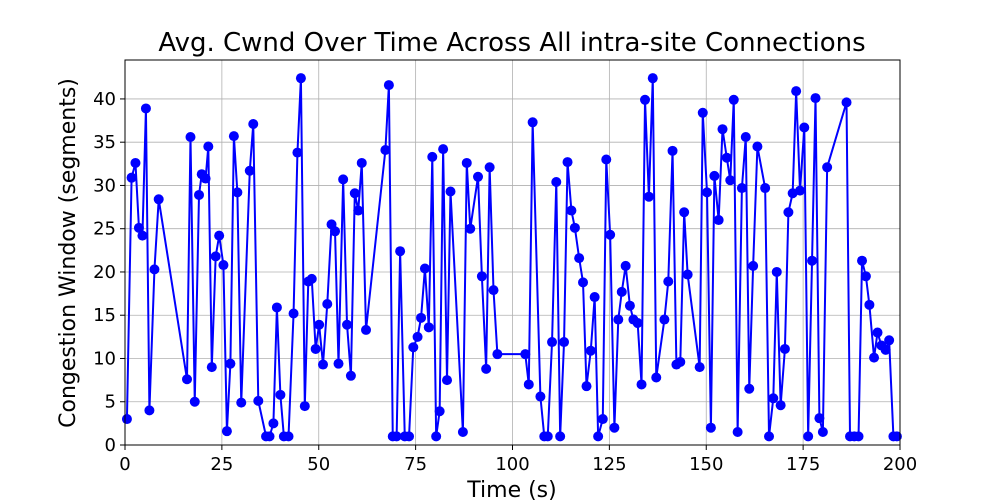 This screenshot has height=500, width=1000. Describe the element at coordinates (318, 464) in the screenshot. I see `x-tick-label: 50` at that location.